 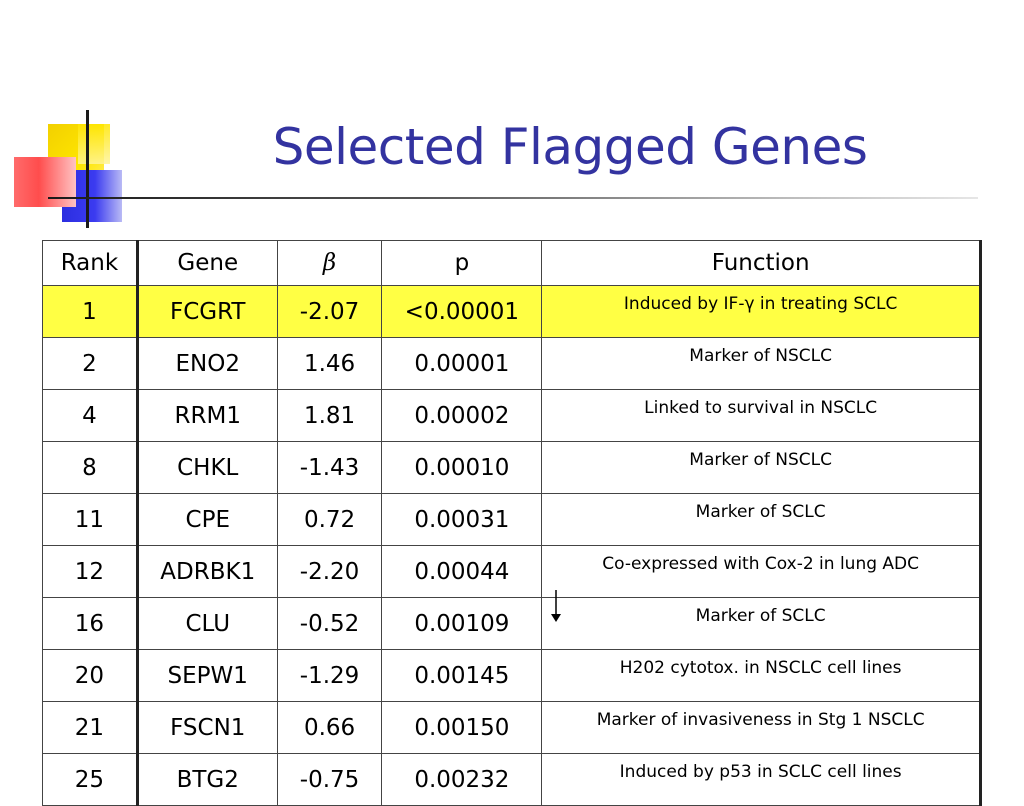 I want to click on header-rank: Rank, so click(x=90, y=263).